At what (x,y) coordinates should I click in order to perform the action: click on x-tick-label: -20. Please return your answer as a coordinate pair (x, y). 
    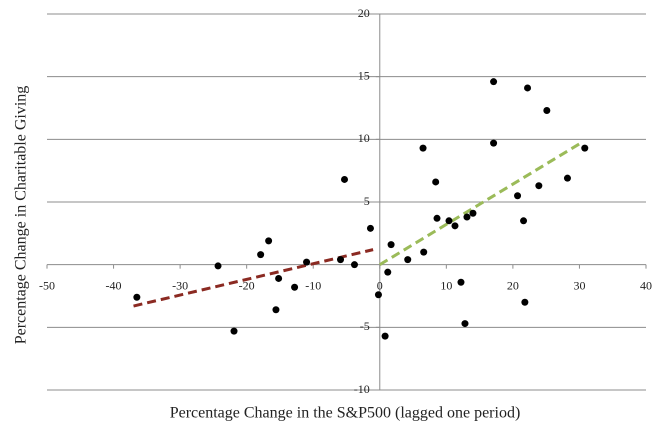
    Looking at the image, I should click on (247, 285).